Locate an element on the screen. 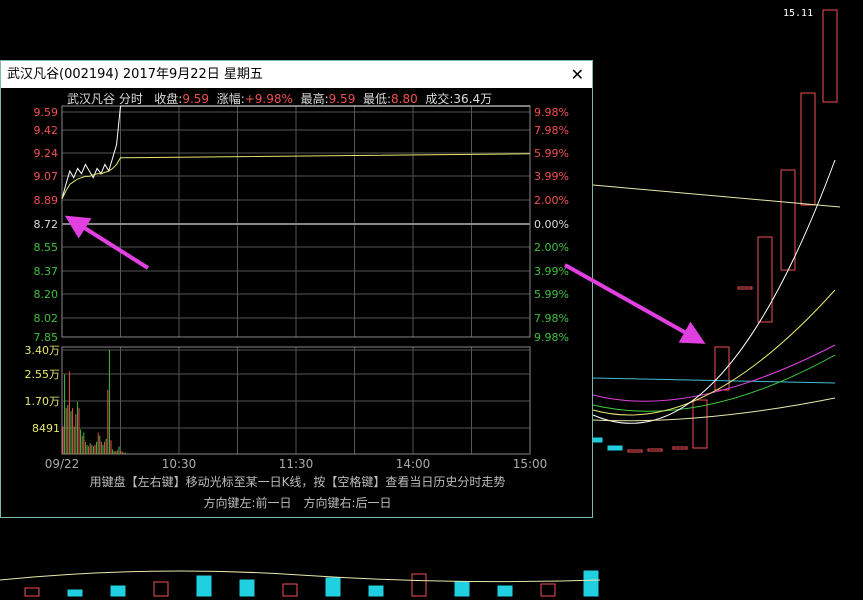  y-tick-left: 8.02 is located at coordinates (46, 318).